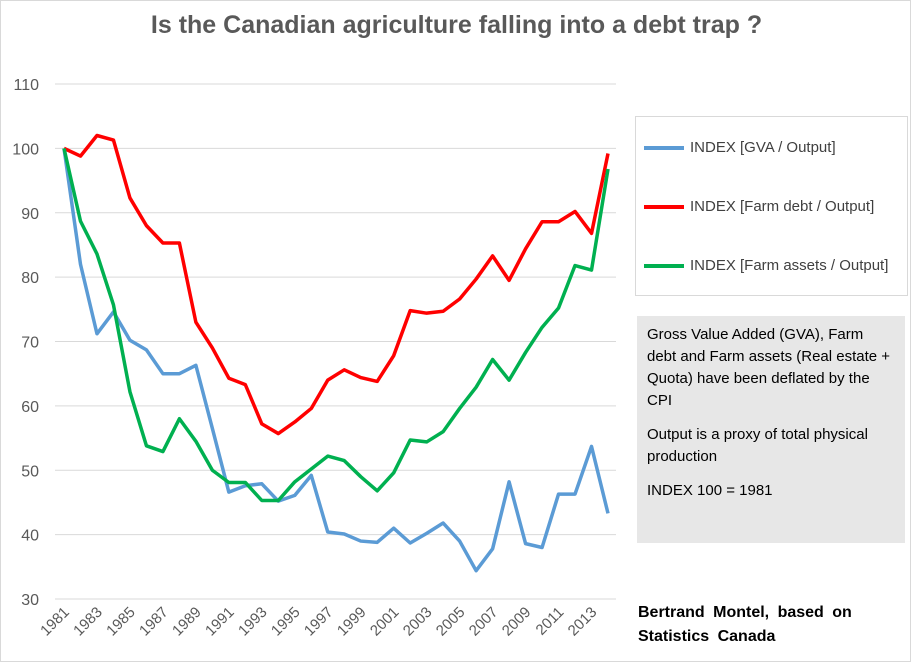 Image resolution: width=911 pixels, height=662 pixels. What do you see at coordinates (517, 622) in the screenshot?
I see `x-tick-label: 2009` at bounding box center [517, 622].